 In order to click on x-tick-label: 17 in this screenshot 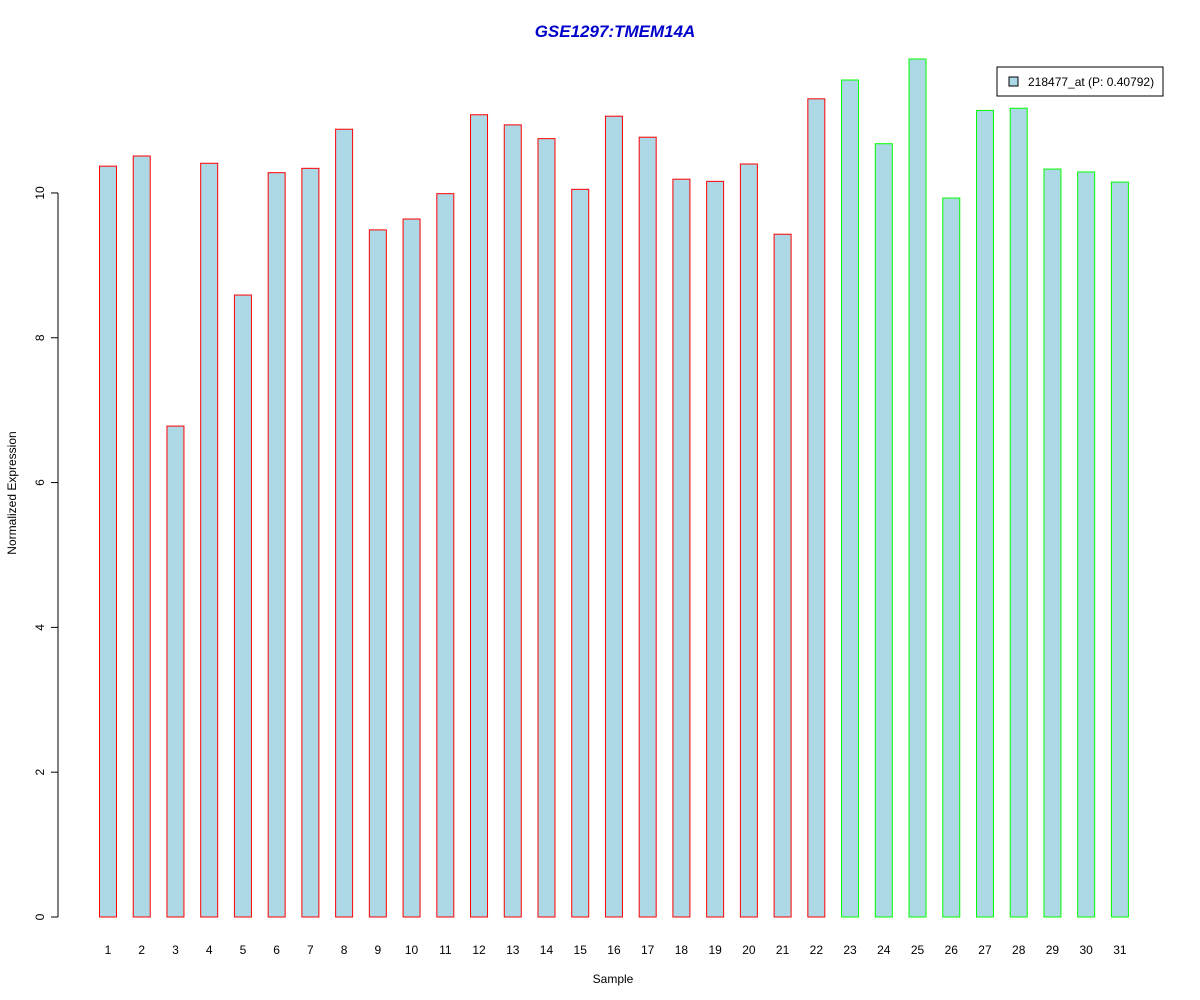, I will do `click(648, 950)`.